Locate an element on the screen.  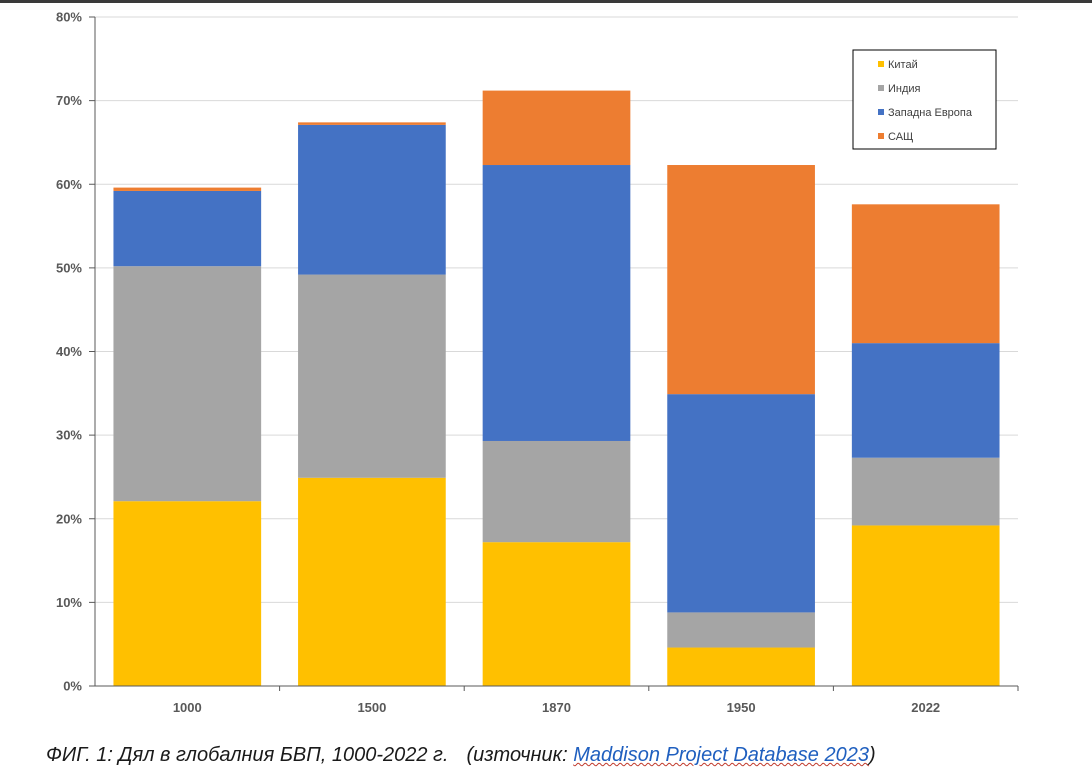
bar-segment-Западна Европа-1500 is located at coordinates (372, 199).